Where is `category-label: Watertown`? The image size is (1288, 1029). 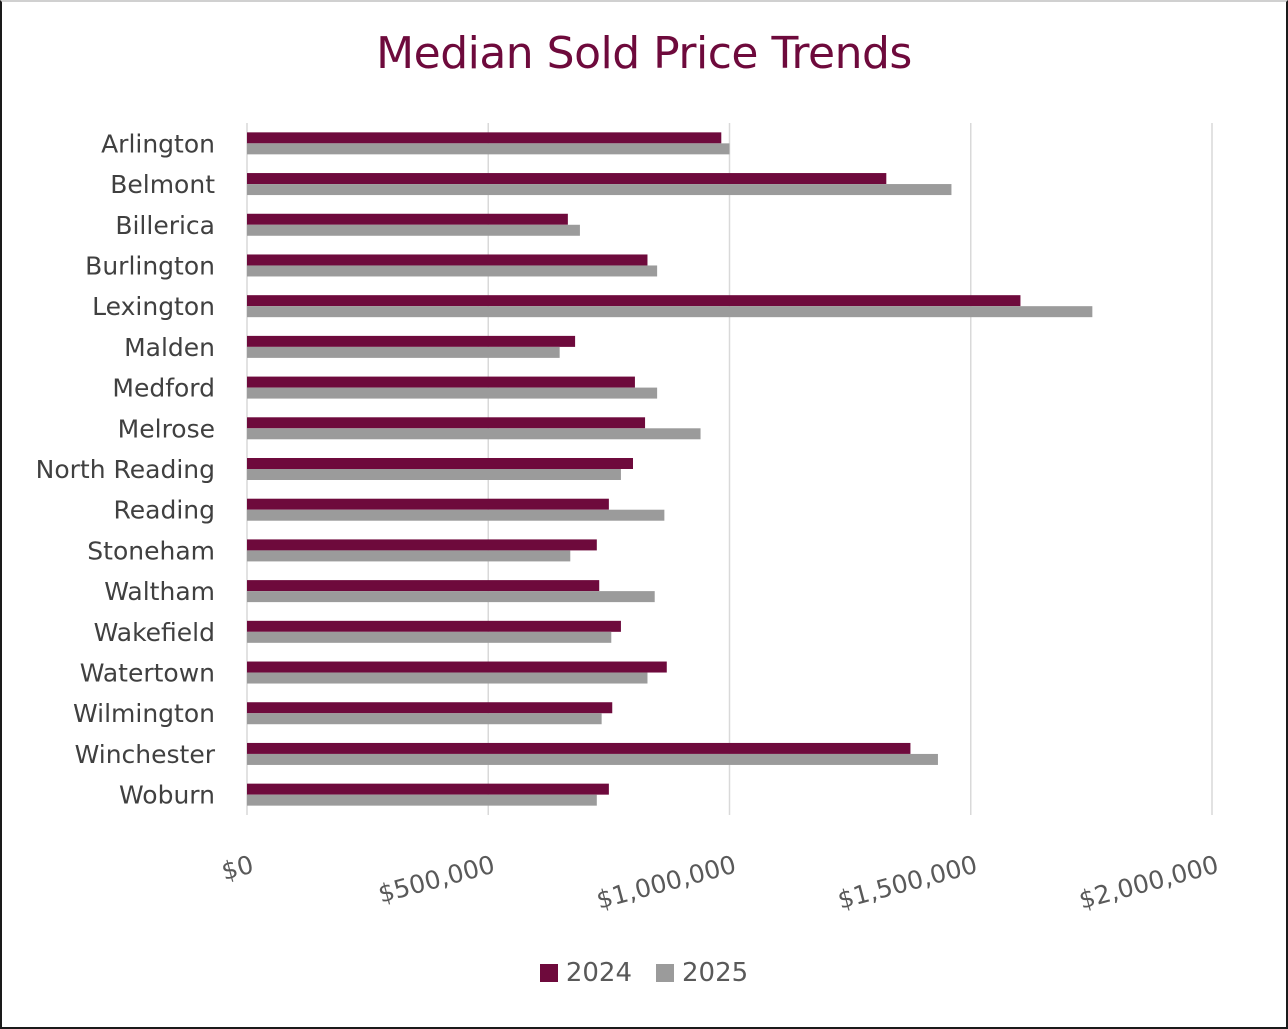
category-label: Watertown is located at coordinates (147, 673).